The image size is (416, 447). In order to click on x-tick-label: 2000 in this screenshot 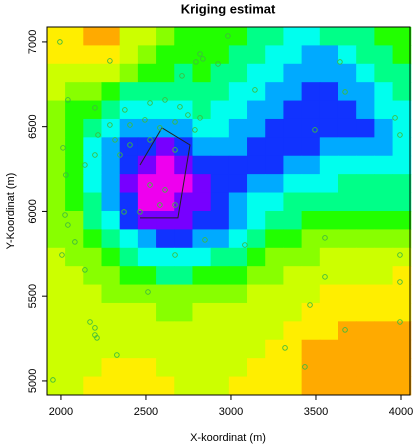, I will do `click(61, 412)`.